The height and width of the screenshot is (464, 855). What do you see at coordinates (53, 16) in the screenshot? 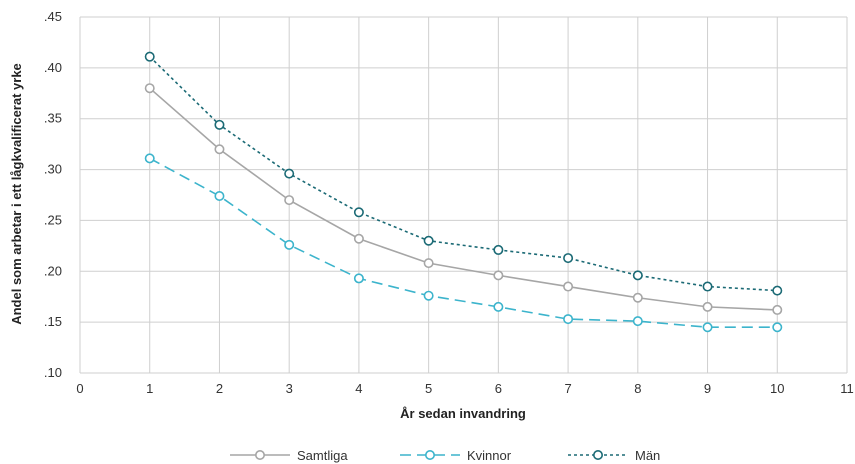
I see `y-tick-label: .45` at bounding box center [53, 16].